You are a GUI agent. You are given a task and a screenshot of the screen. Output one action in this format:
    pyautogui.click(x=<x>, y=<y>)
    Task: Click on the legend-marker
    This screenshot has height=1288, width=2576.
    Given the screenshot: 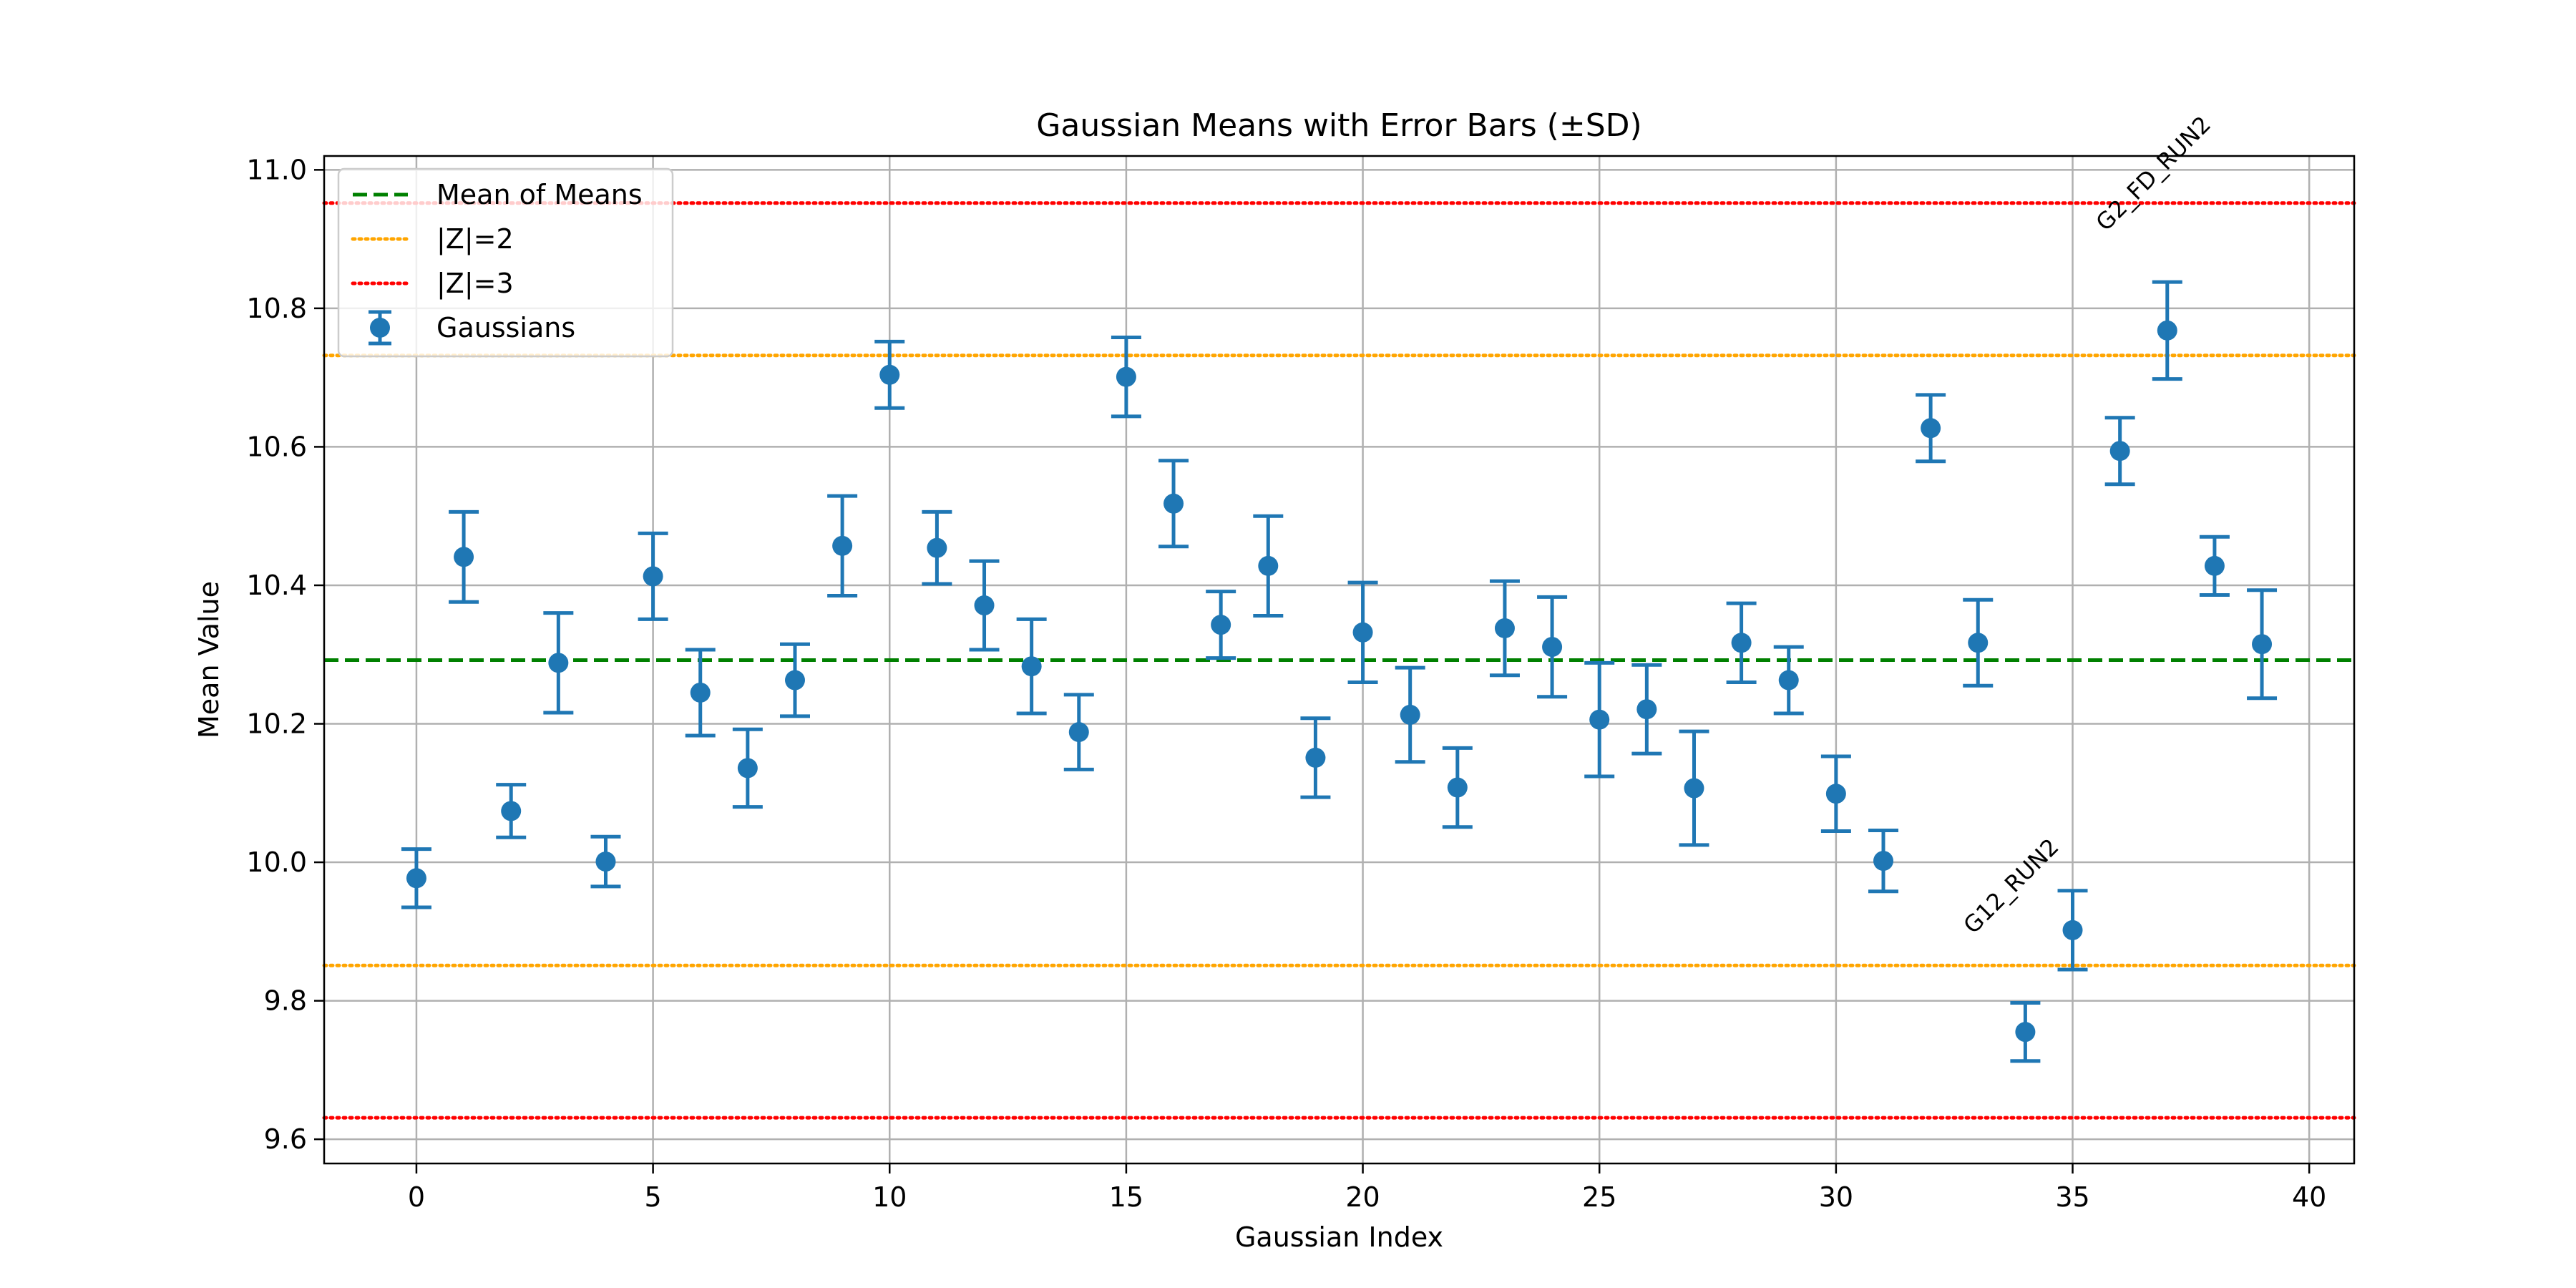 What is the action you would take?
    pyautogui.click(x=380, y=328)
    